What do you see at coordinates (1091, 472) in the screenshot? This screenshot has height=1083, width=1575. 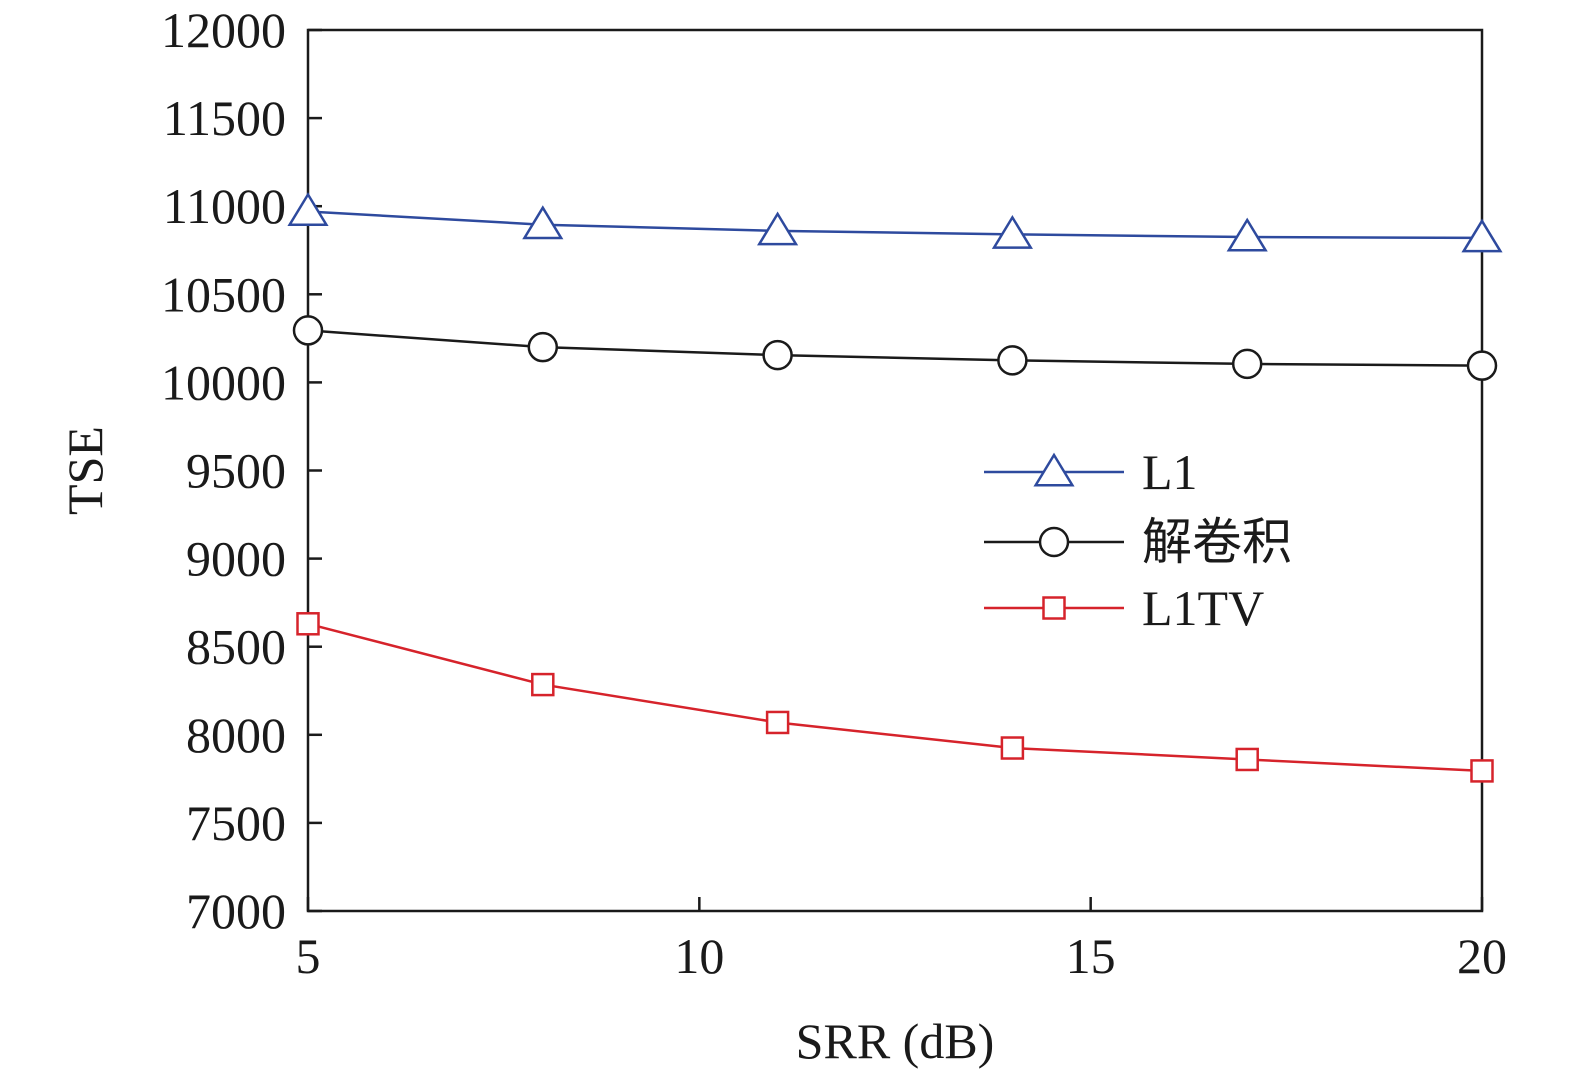 I see `legend-entry: L1` at bounding box center [1091, 472].